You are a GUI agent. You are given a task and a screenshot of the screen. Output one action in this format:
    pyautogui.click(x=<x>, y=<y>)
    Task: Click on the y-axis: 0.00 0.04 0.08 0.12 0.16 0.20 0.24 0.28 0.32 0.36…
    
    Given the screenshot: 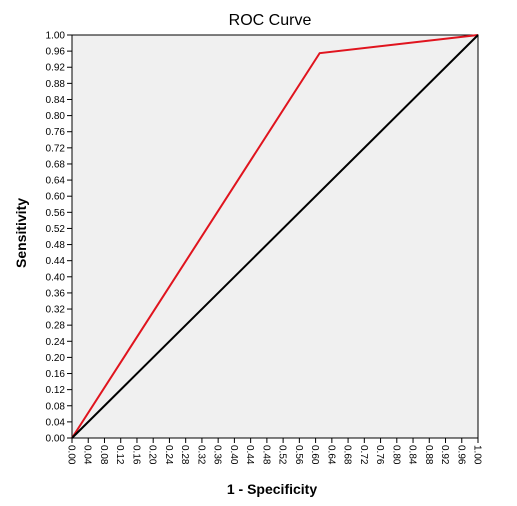 What is the action you would take?
    pyautogui.click(x=59, y=238)
    